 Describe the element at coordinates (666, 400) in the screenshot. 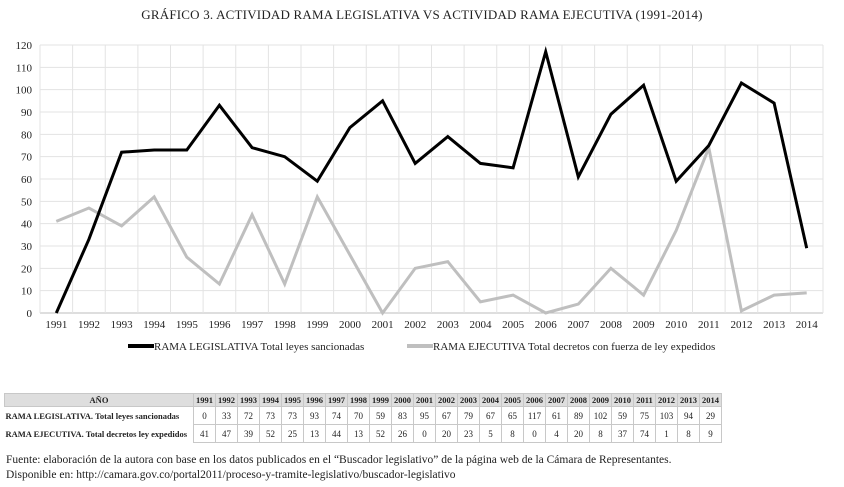

I see `table-header-year: 2012` at that location.